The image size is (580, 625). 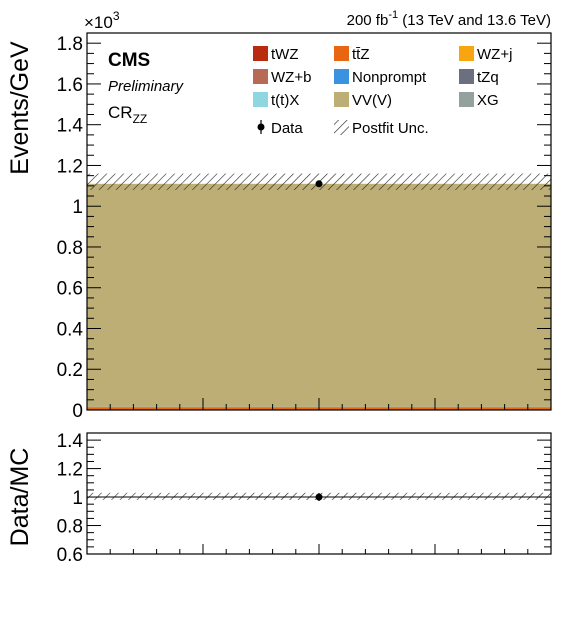 What do you see at coordinates (70, 370) in the screenshot?
I see `y-tick-label: 0.2` at bounding box center [70, 370].